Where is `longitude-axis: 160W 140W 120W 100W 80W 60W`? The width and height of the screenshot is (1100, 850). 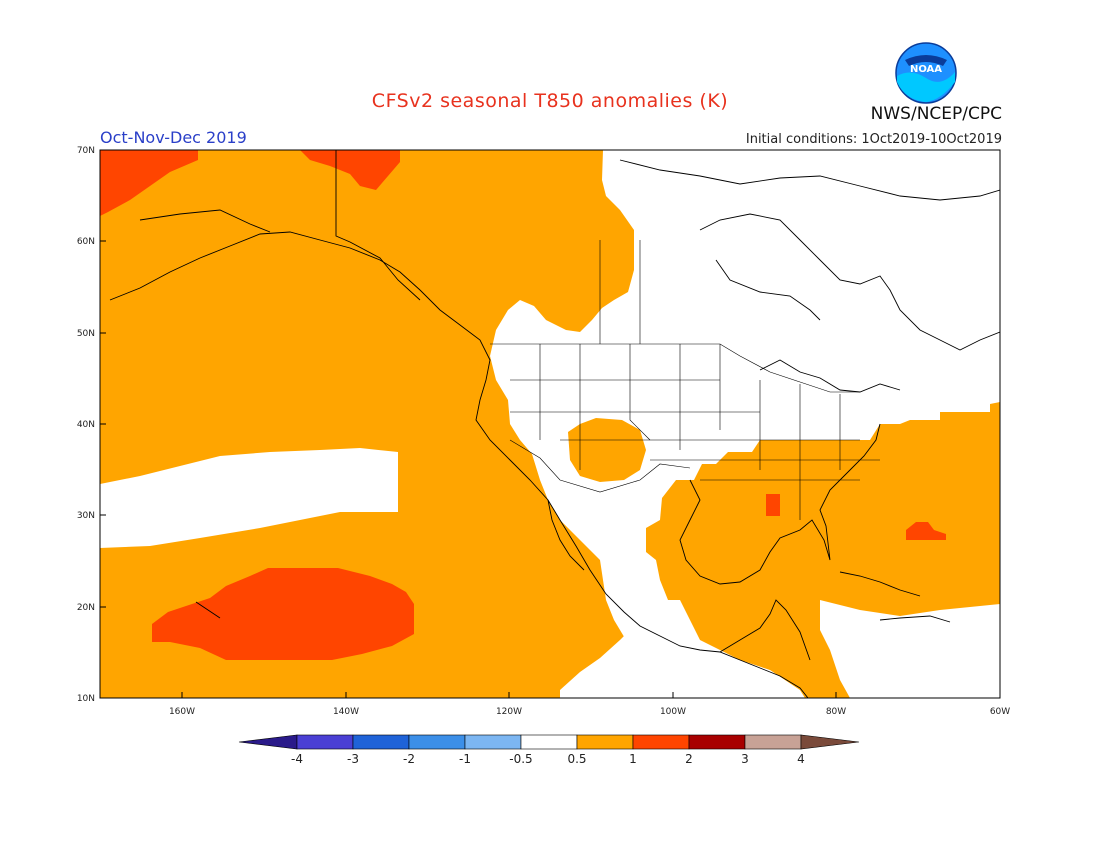
longitude-axis: 160W 140W 120W 100W 80W 60W is located at coordinates (589, 704).